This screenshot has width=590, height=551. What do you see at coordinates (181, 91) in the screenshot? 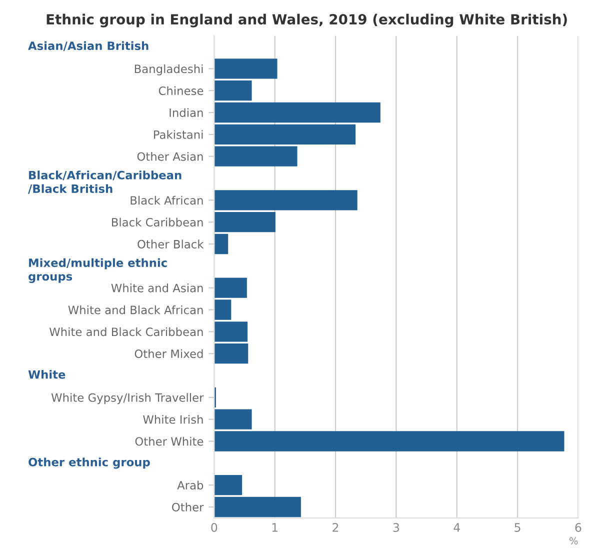
I see `y-tick-label: Chinese` at bounding box center [181, 91].